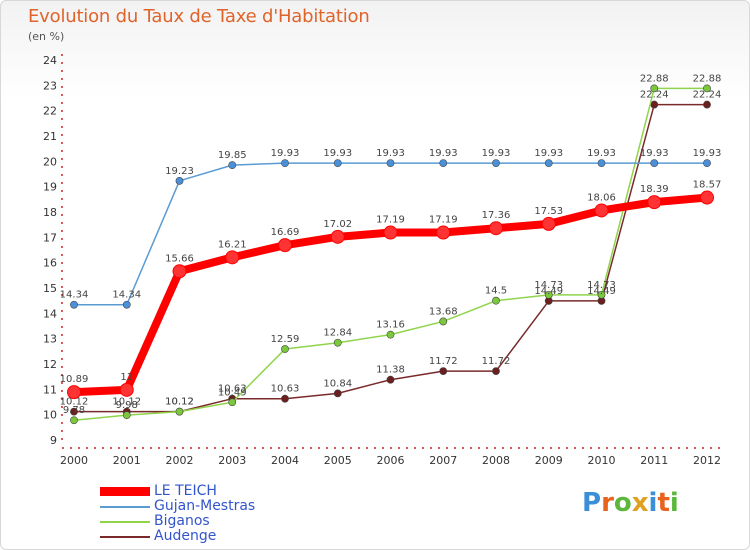  What do you see at coordinates (390, 370) in the screenshot?
I see `data-label: 11.38` at bounding box center [390, 370].